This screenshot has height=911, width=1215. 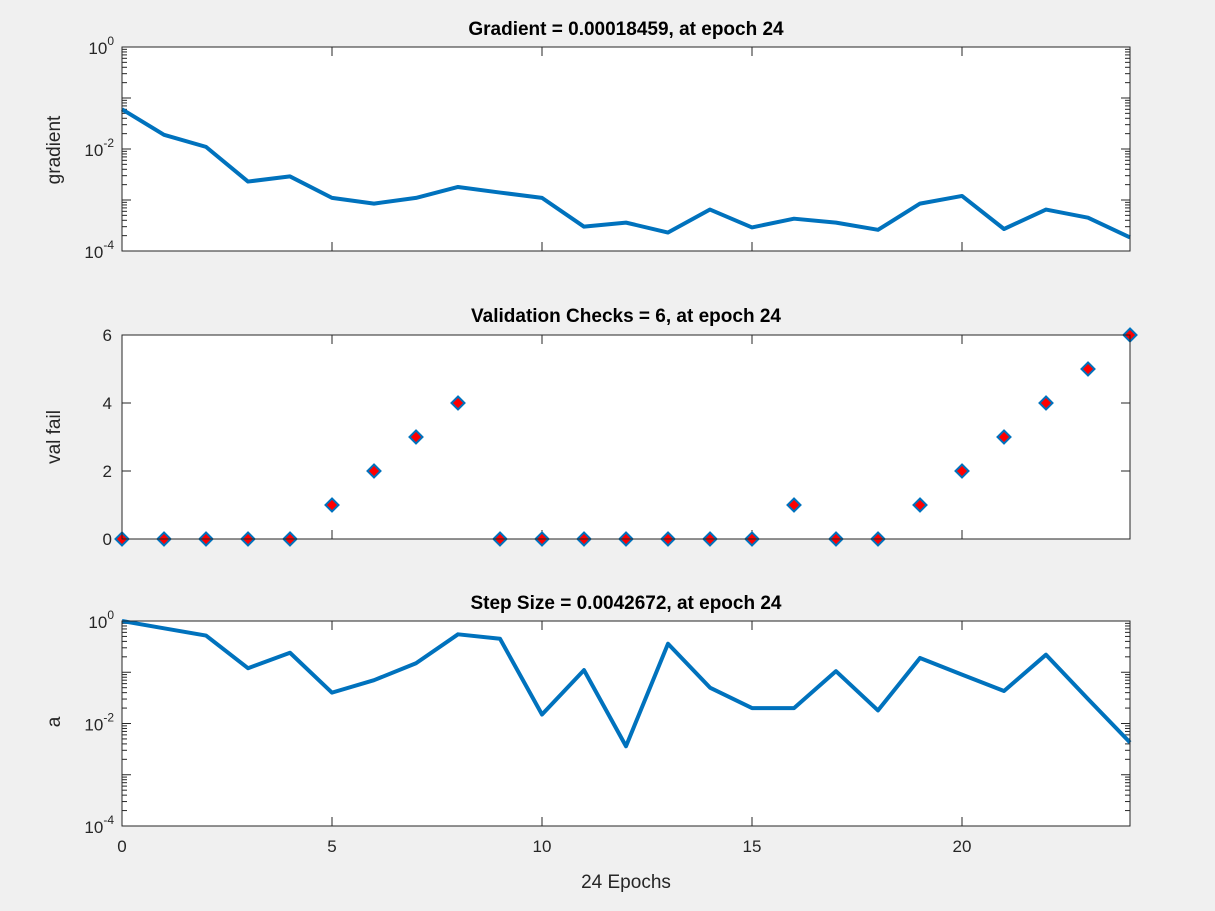 I want to click on x-tick-label: 20, so click(x=962, y=846).